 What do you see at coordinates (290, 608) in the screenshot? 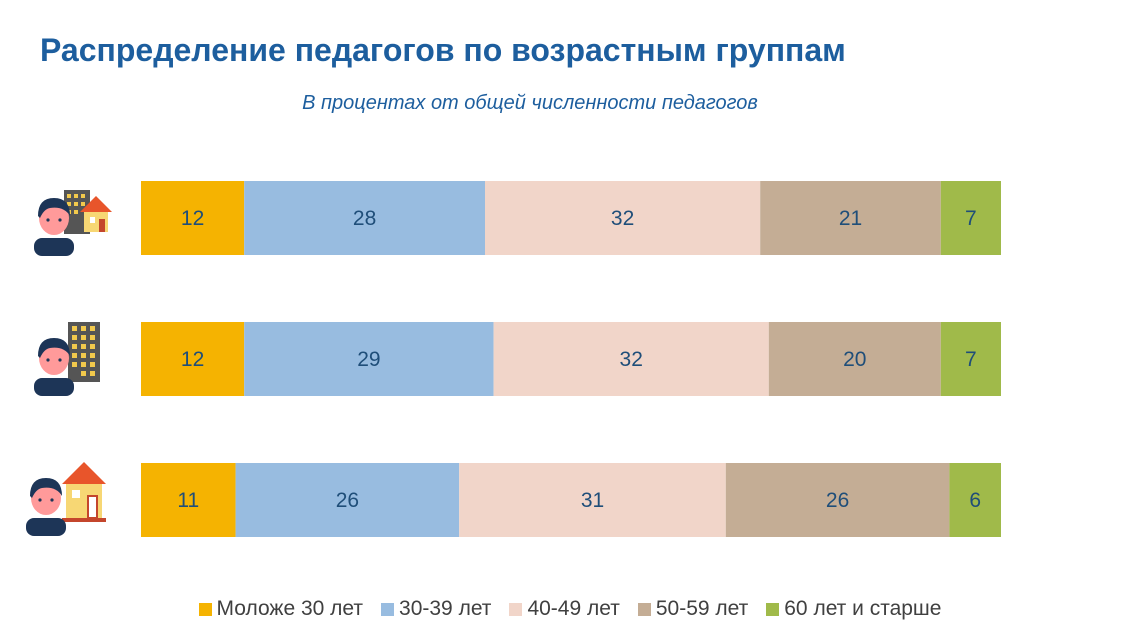
I see `legend-label: Моложе 30 лет` at bounding box center [290, 608].